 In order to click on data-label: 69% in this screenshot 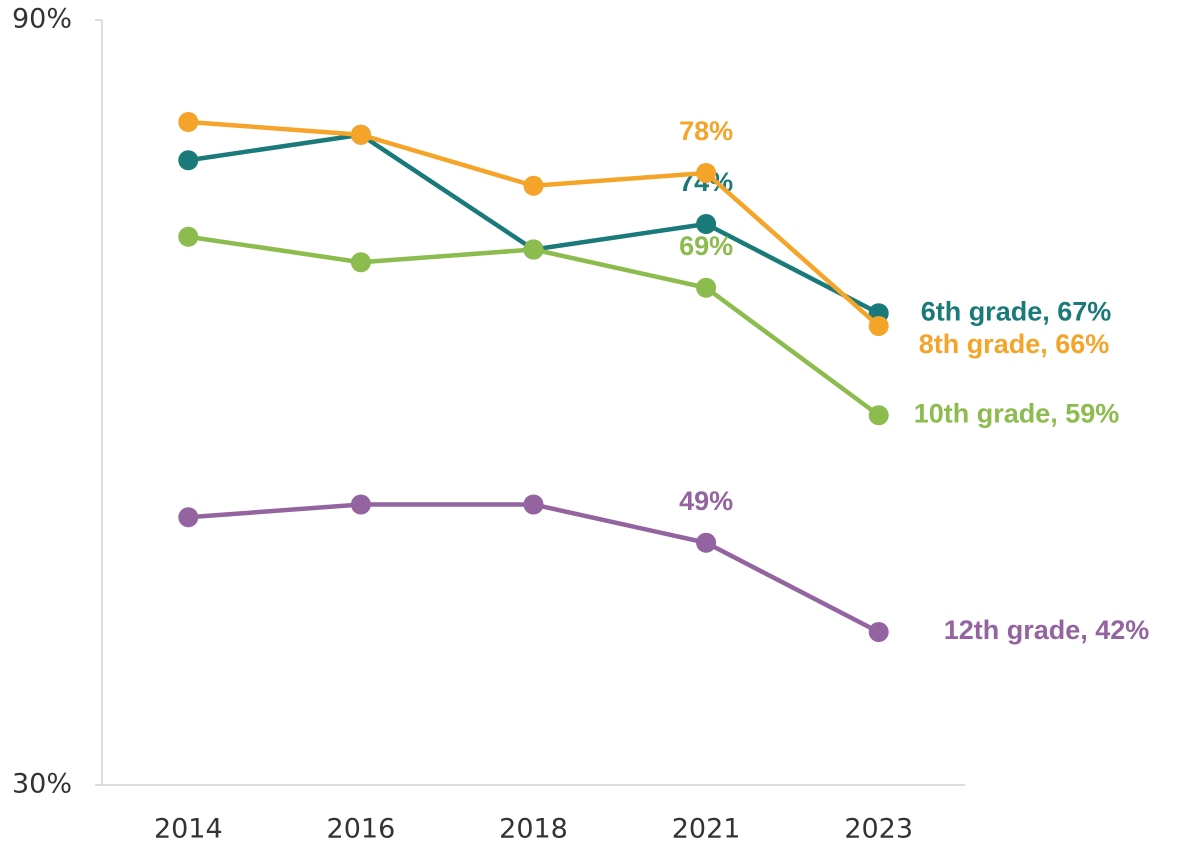, I will do `click(706, 246)`.